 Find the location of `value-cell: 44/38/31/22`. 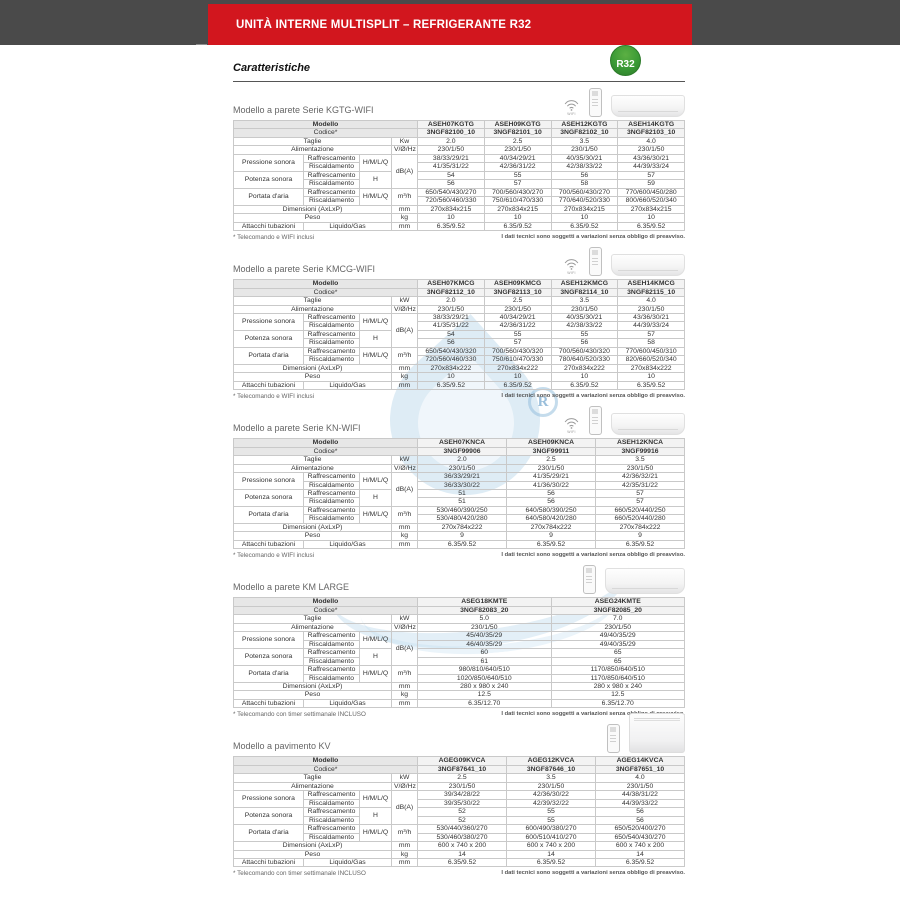

value-cell: 44/38/31/22 is located at coordinates (640, 795).